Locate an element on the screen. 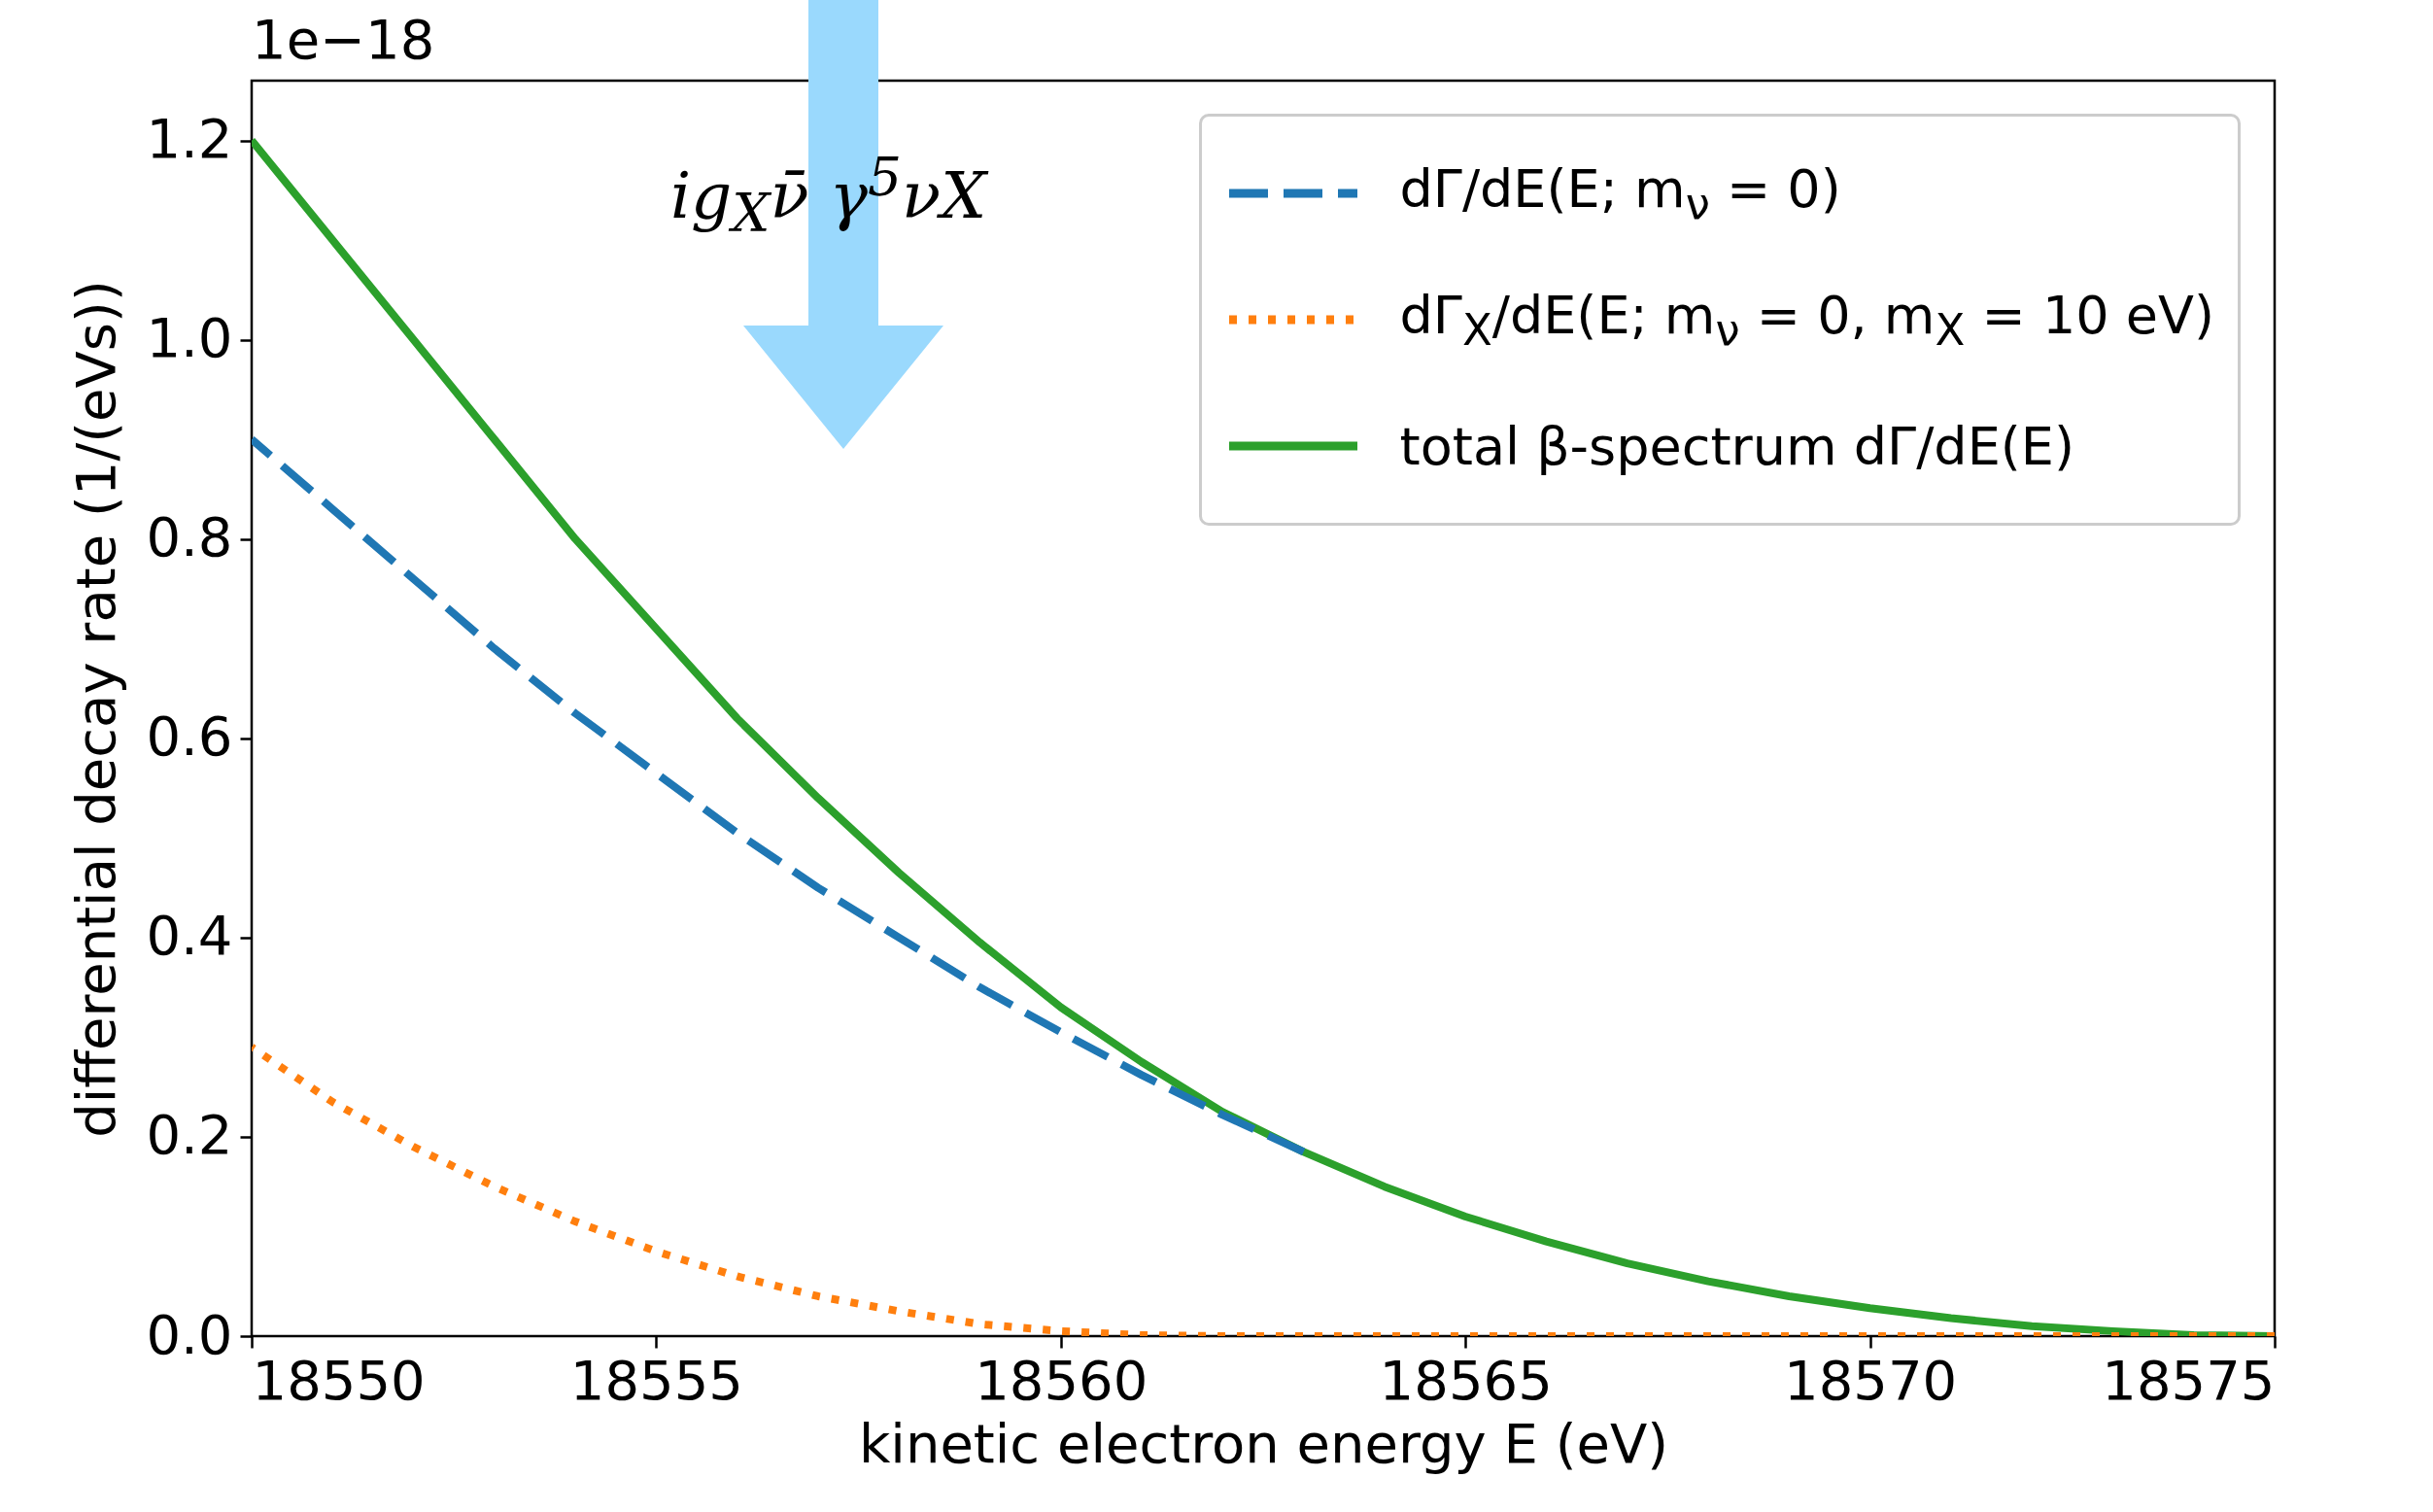  y-tick-label: 1.0 is located at coordinates (189, 338).